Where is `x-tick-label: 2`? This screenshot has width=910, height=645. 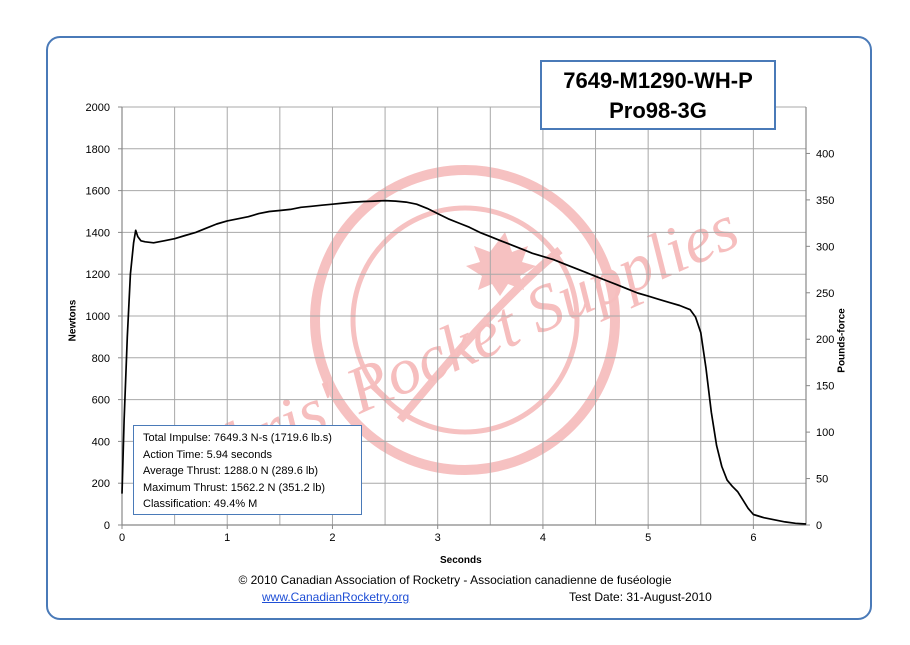 x-tick-label: 2 is located at coordinates (332, 538).